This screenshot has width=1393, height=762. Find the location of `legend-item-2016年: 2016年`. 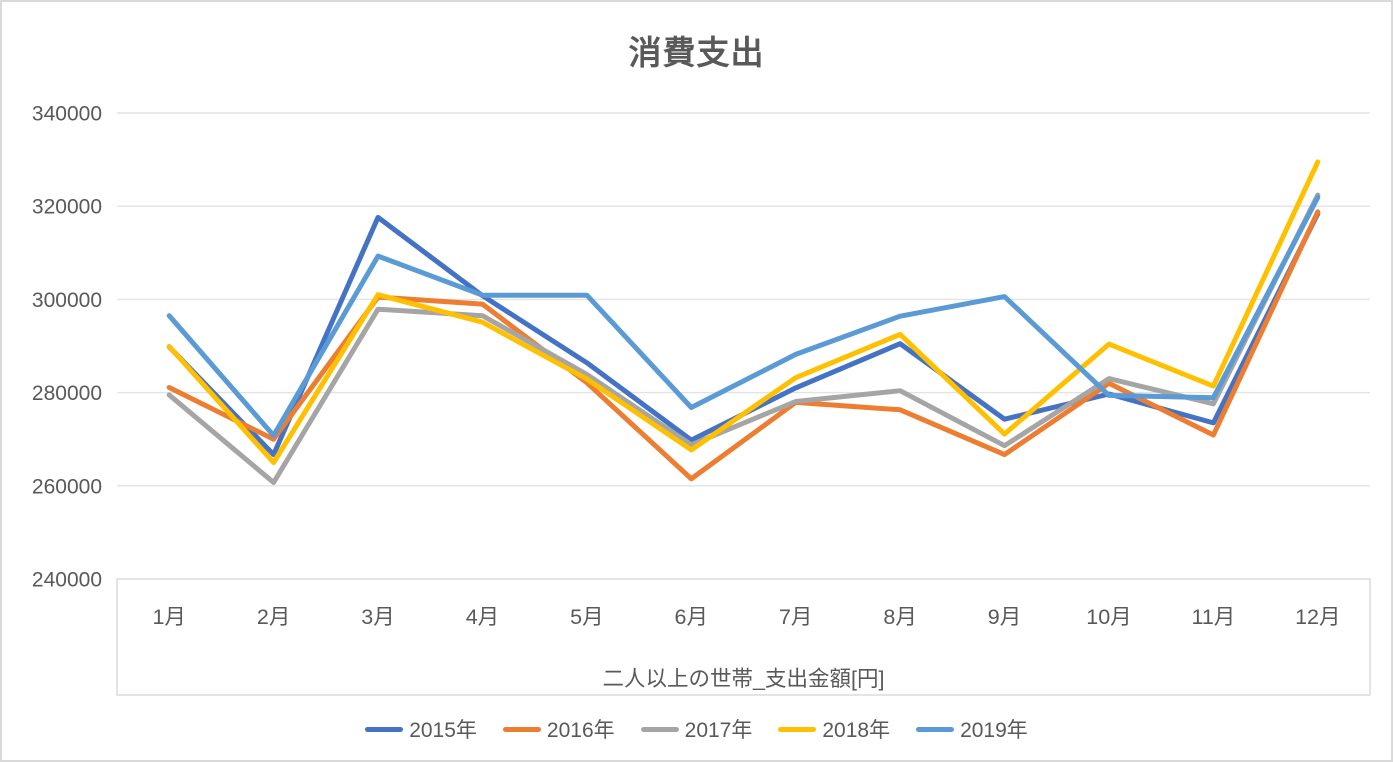

legend-item-2016年: 2016年 is located at coordinates (558, 729).